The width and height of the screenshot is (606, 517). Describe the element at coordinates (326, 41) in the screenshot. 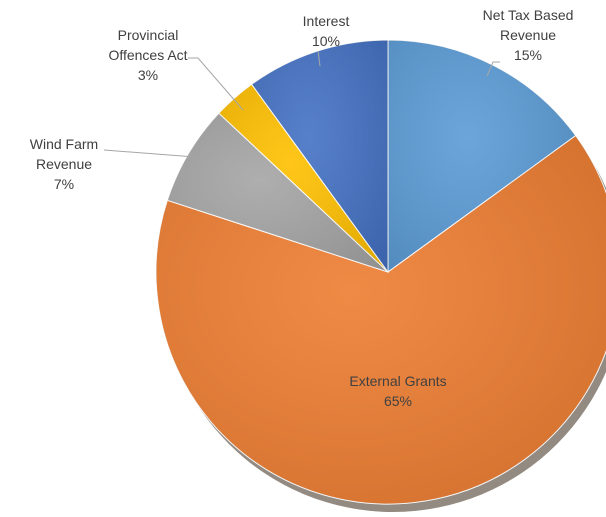

I see `percent-label: 10%` at that location.